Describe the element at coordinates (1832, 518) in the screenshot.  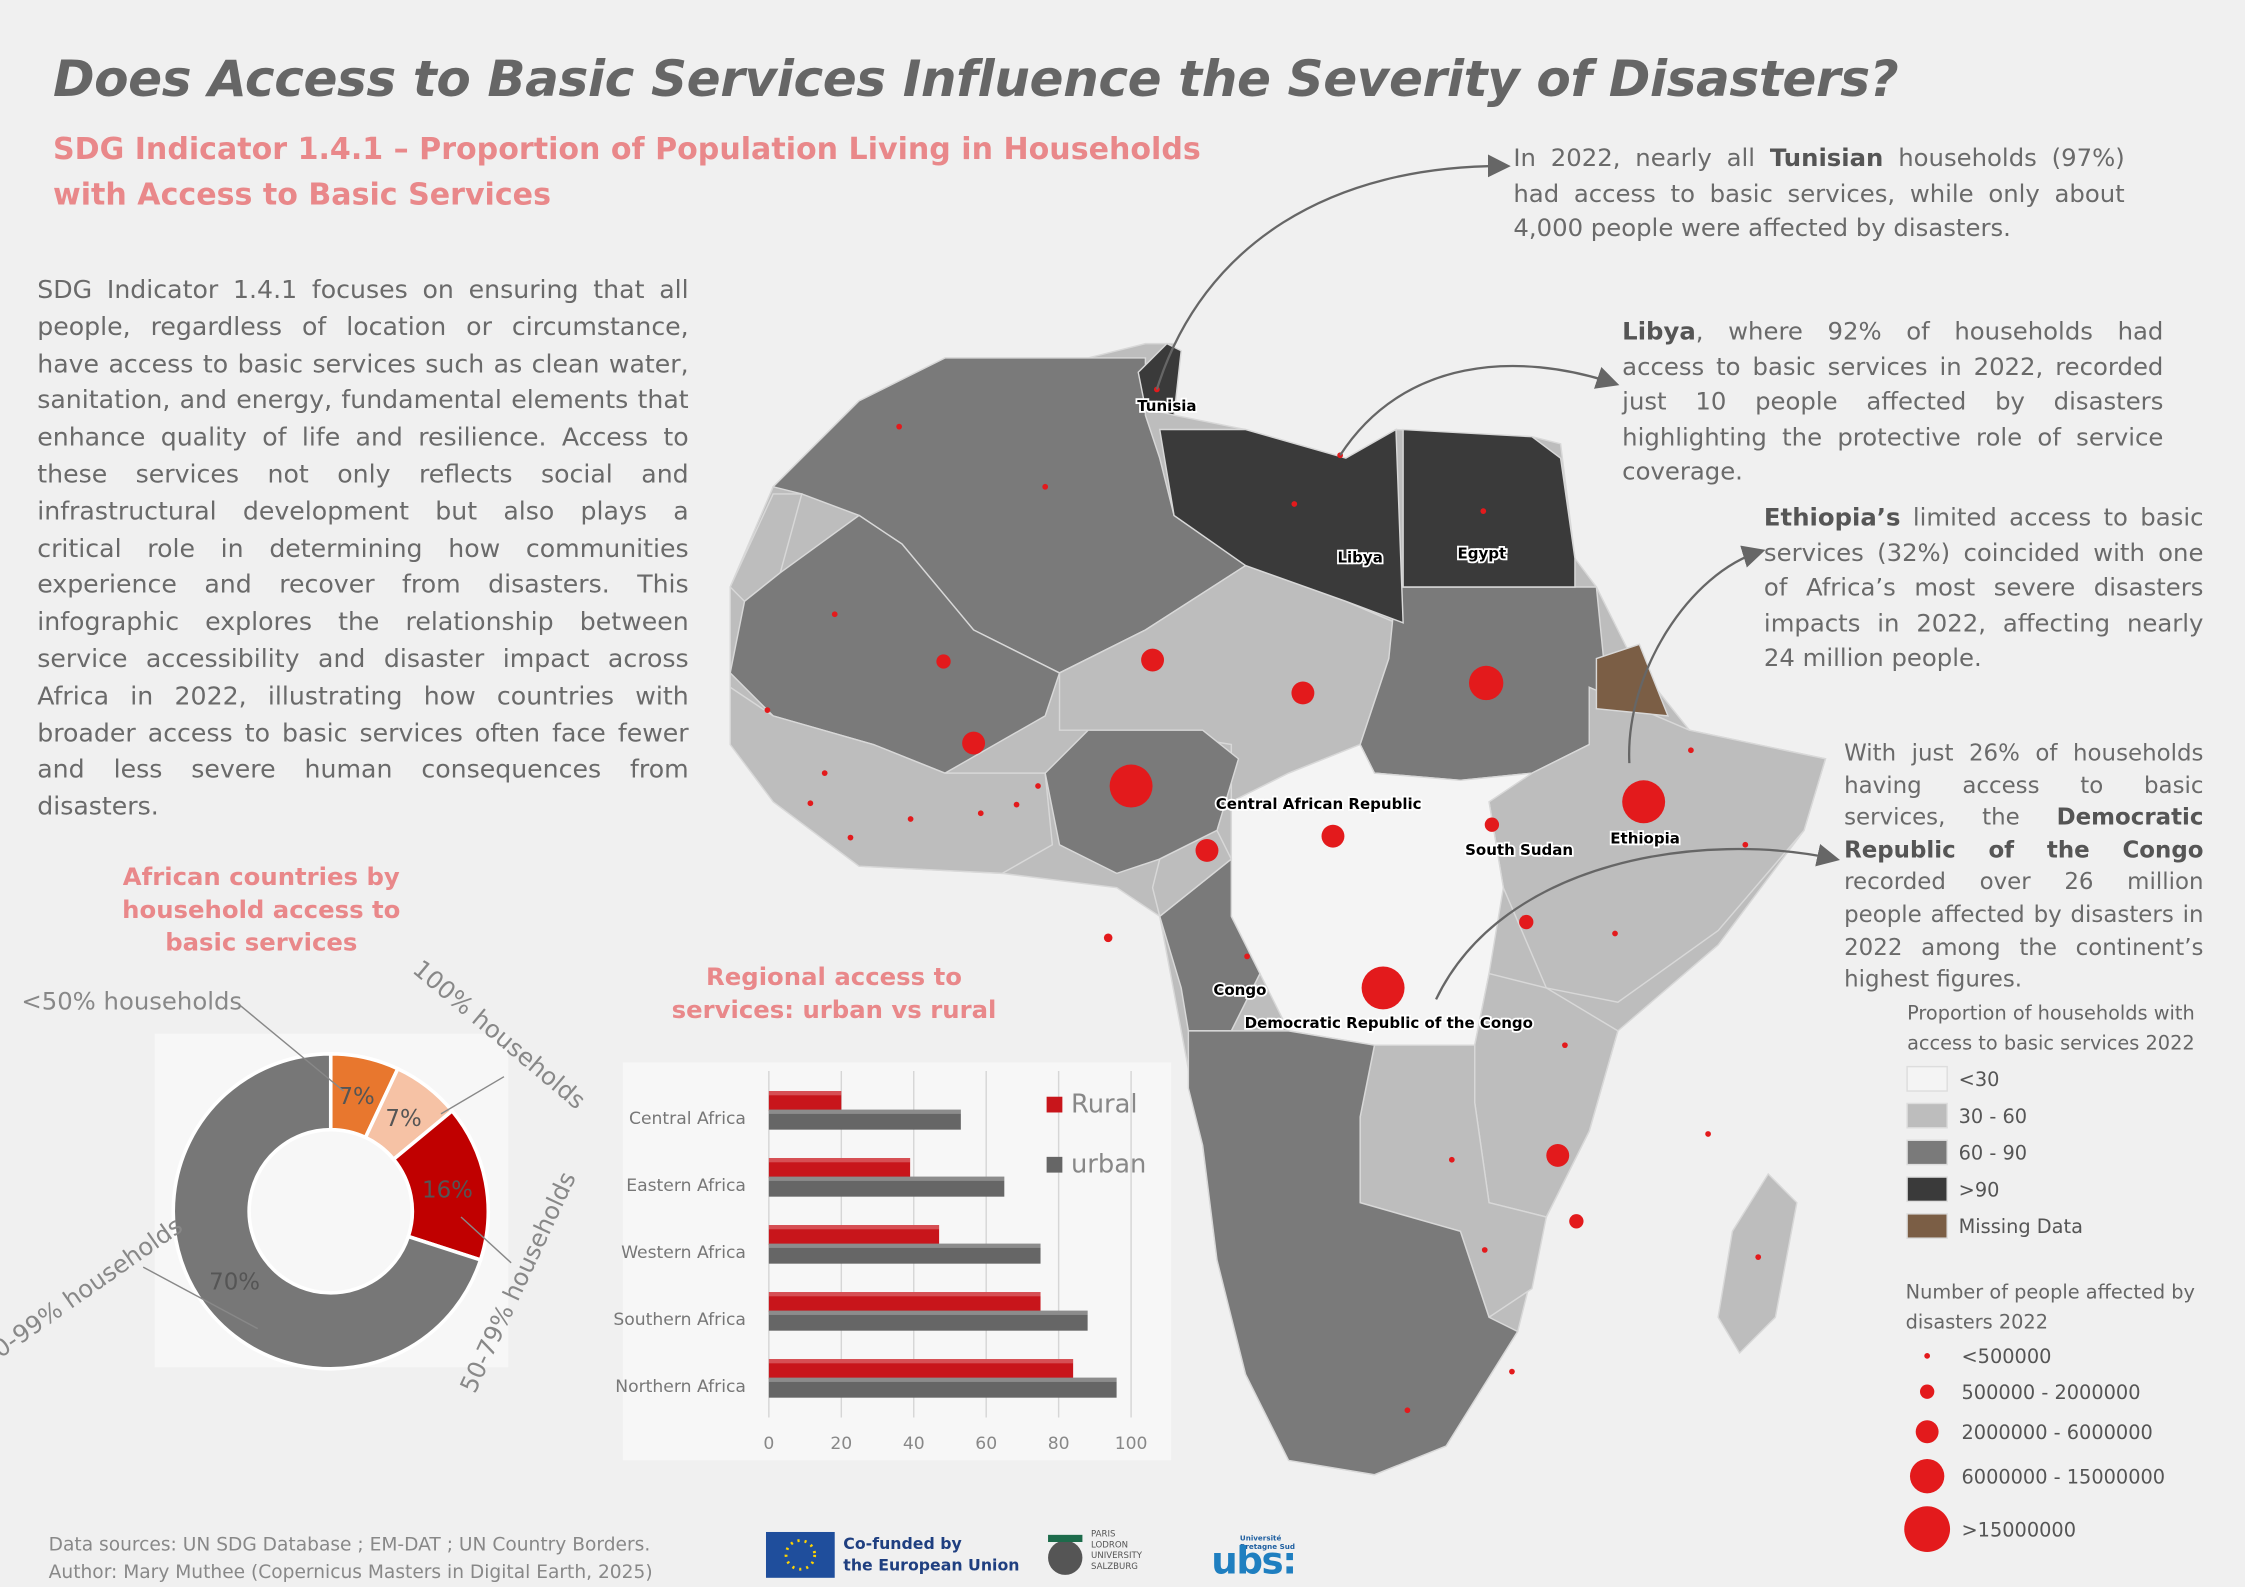
I see `callout-text: Ethiopia’s` at that location.